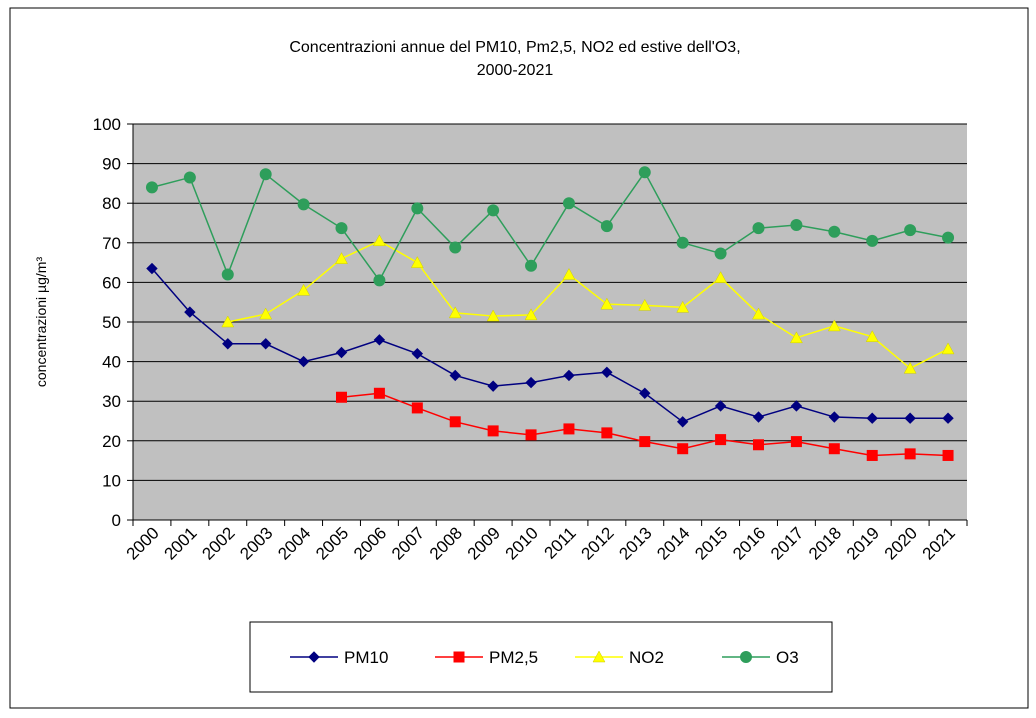 The image size is (1036, 718). What do you see at coordinates (513, 657) in the screenshot?
I see `legend-label: PM2,5` at bounding box center [513, 657].